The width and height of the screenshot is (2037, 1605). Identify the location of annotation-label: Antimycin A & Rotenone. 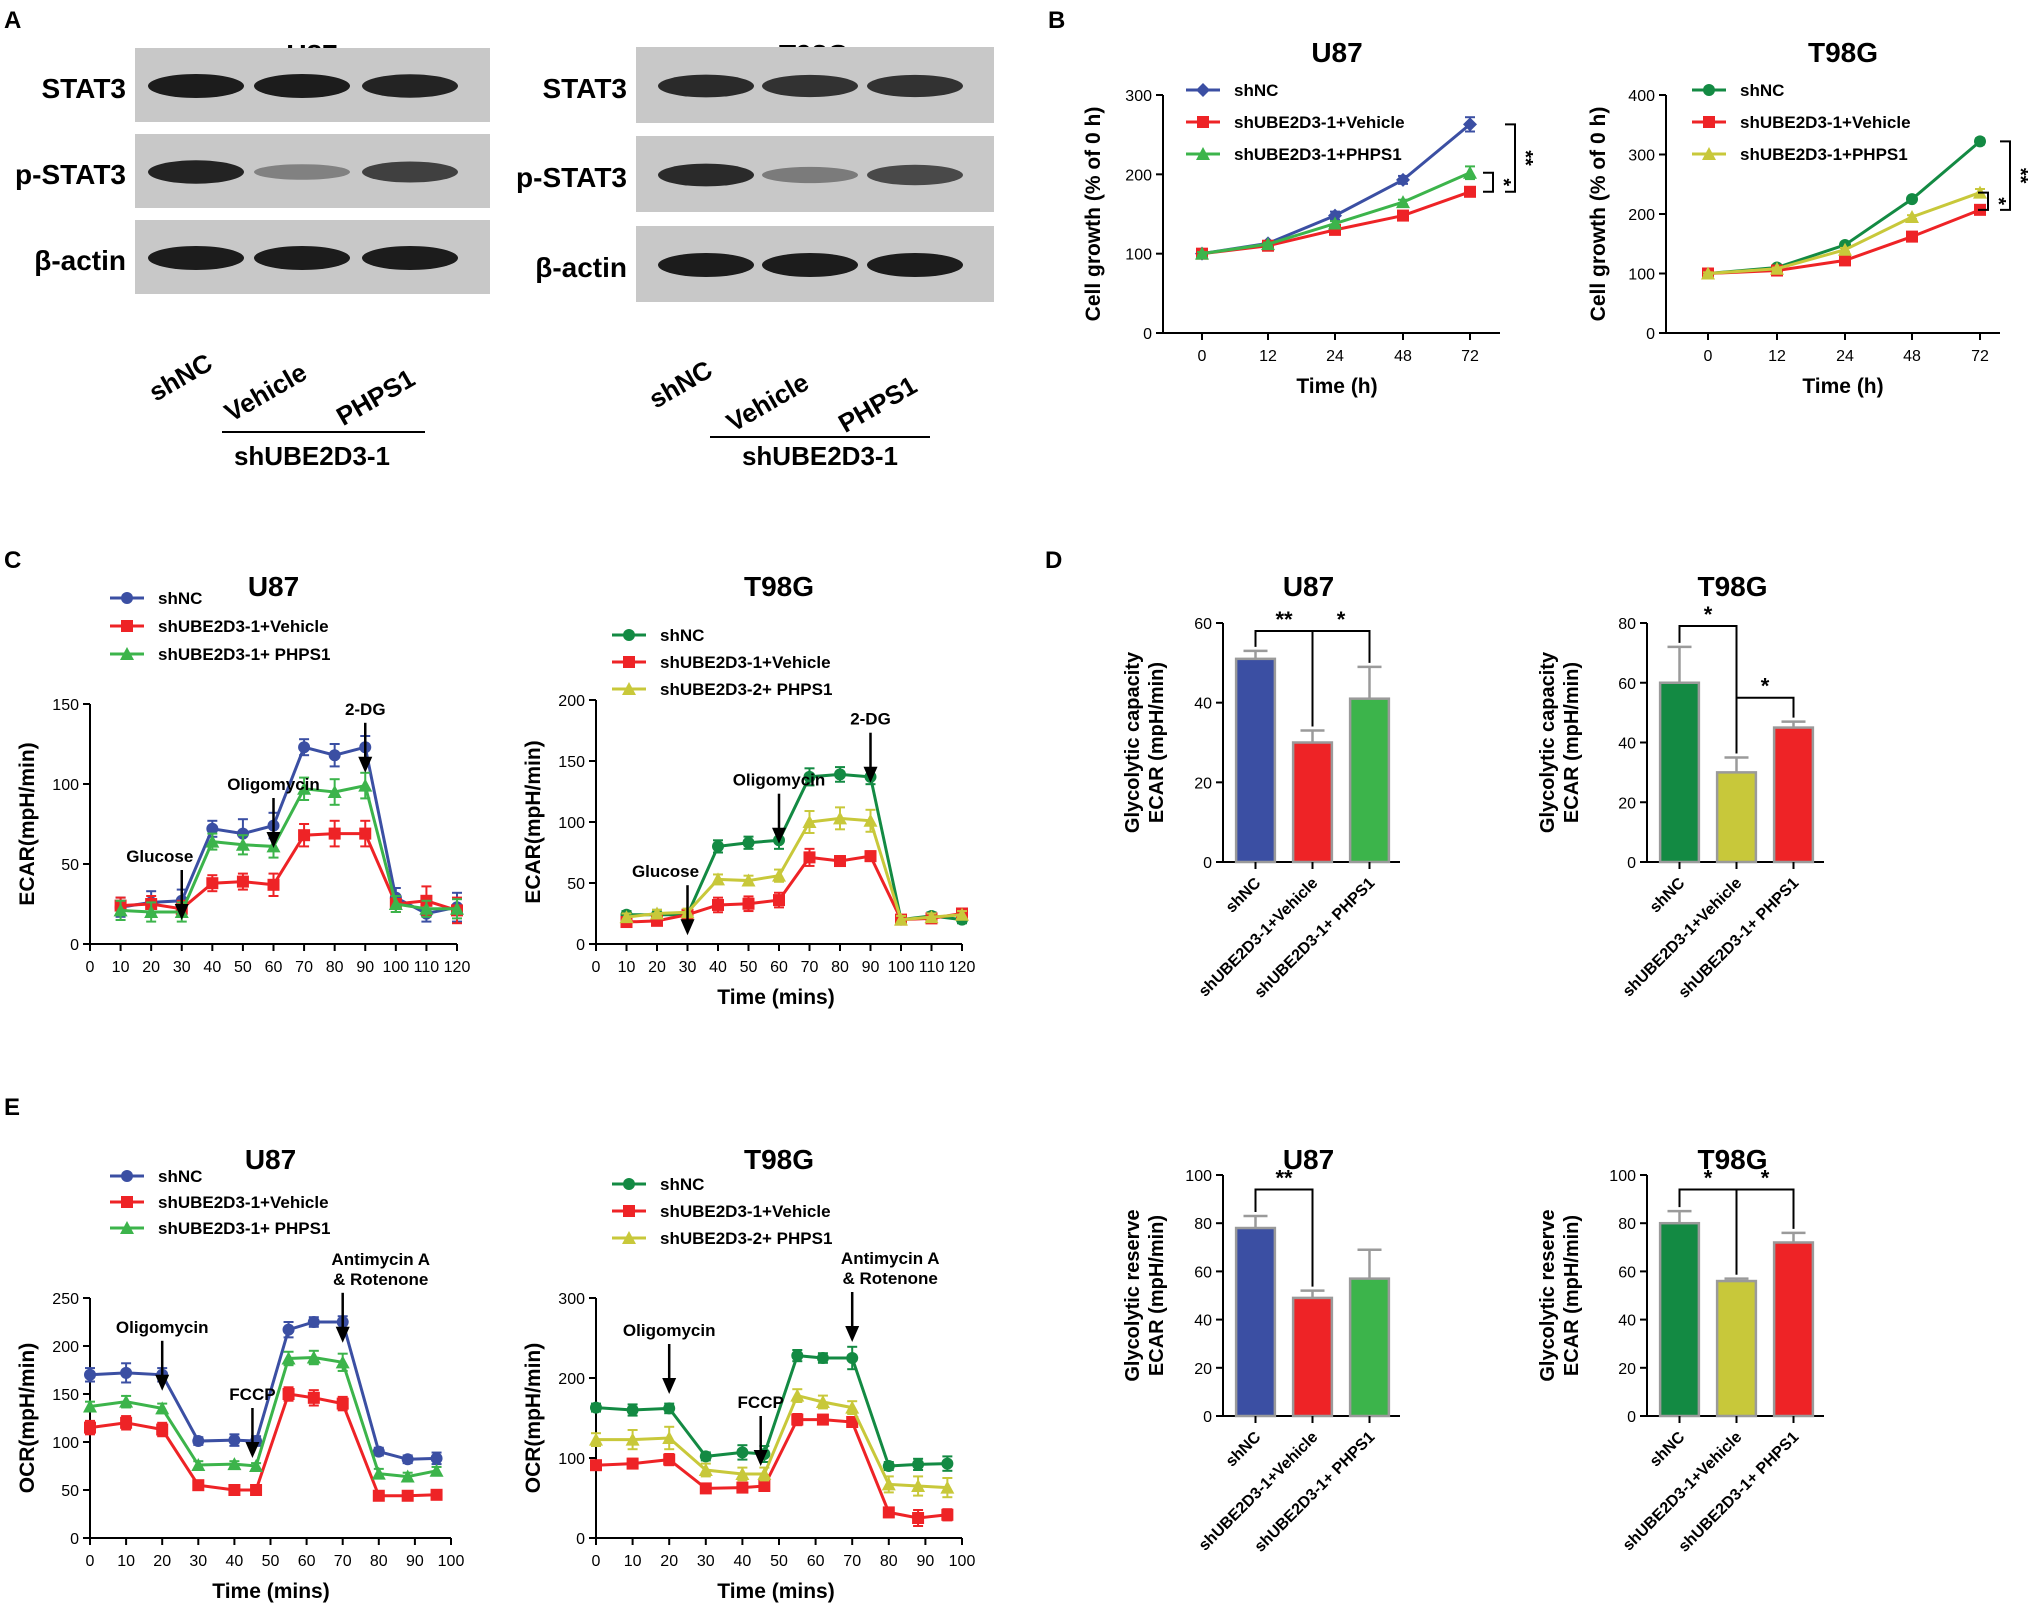
(380, 1269).